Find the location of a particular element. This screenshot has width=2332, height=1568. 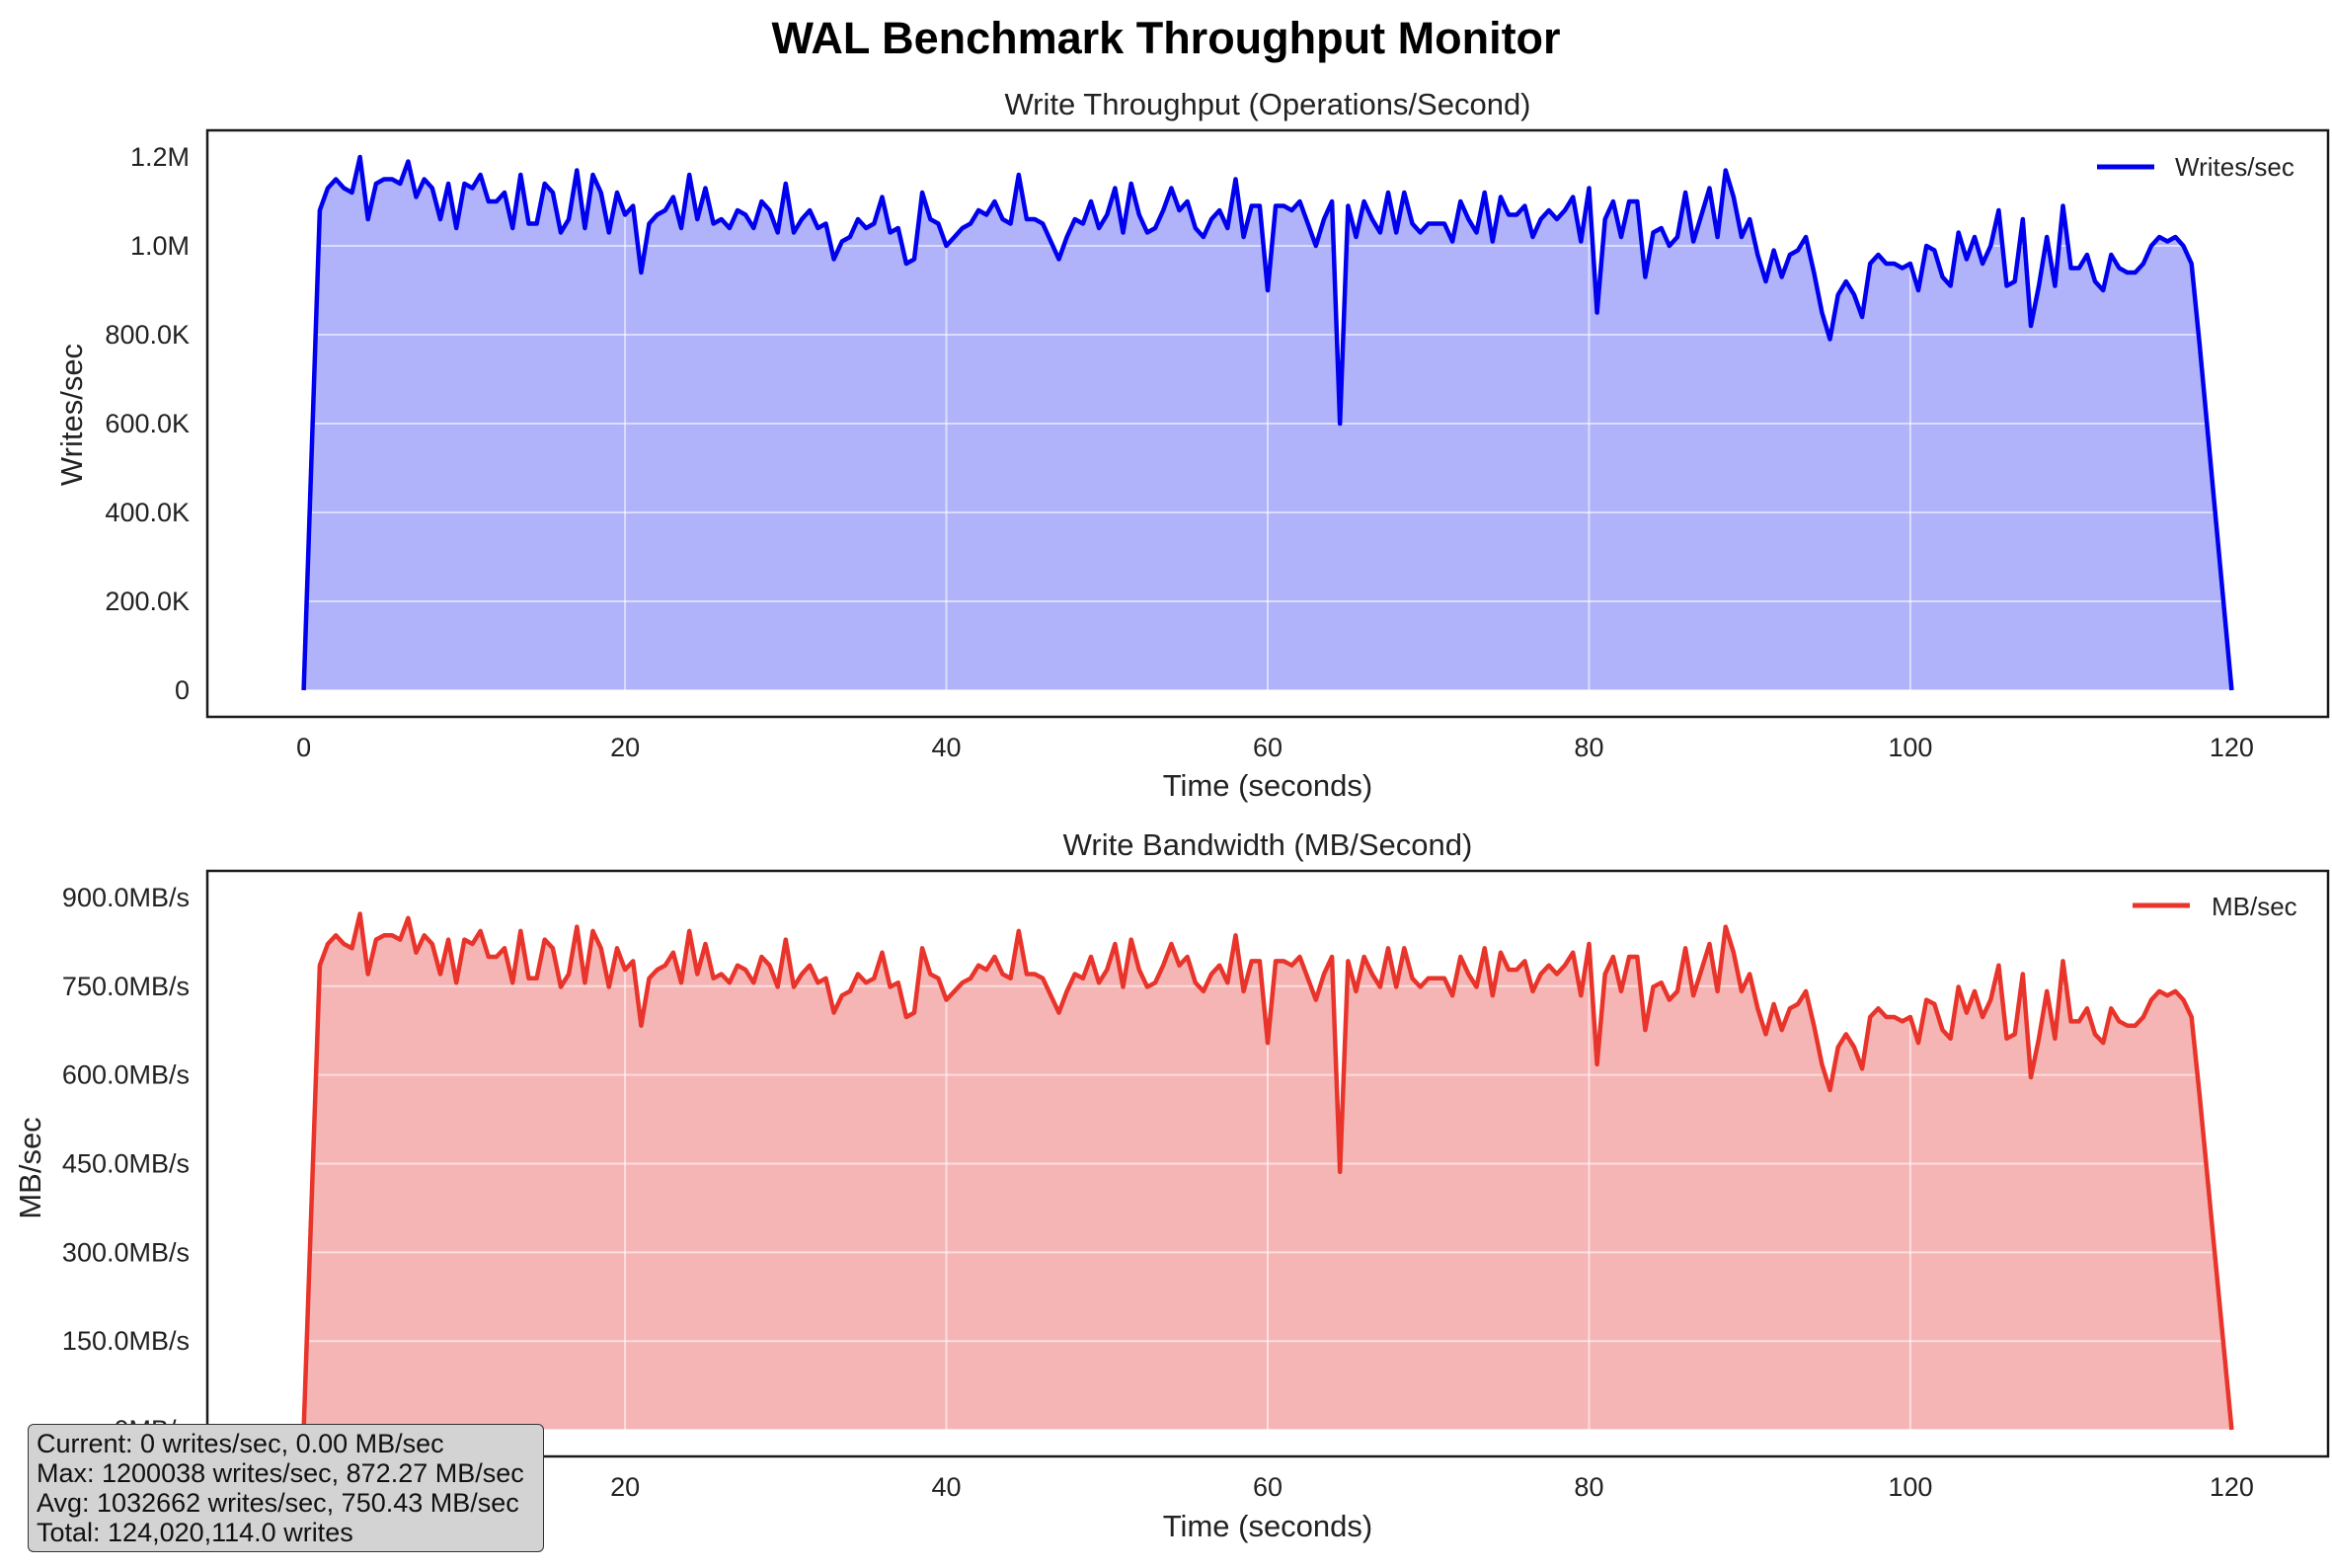

writes-x-axis-label: Time (seconds) is located at coordinates (1267, 785).